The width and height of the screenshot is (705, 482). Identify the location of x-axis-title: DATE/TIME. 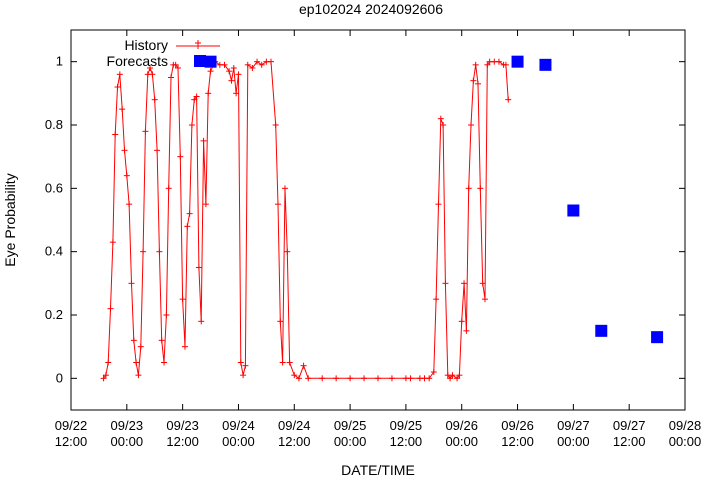
(378, 470).